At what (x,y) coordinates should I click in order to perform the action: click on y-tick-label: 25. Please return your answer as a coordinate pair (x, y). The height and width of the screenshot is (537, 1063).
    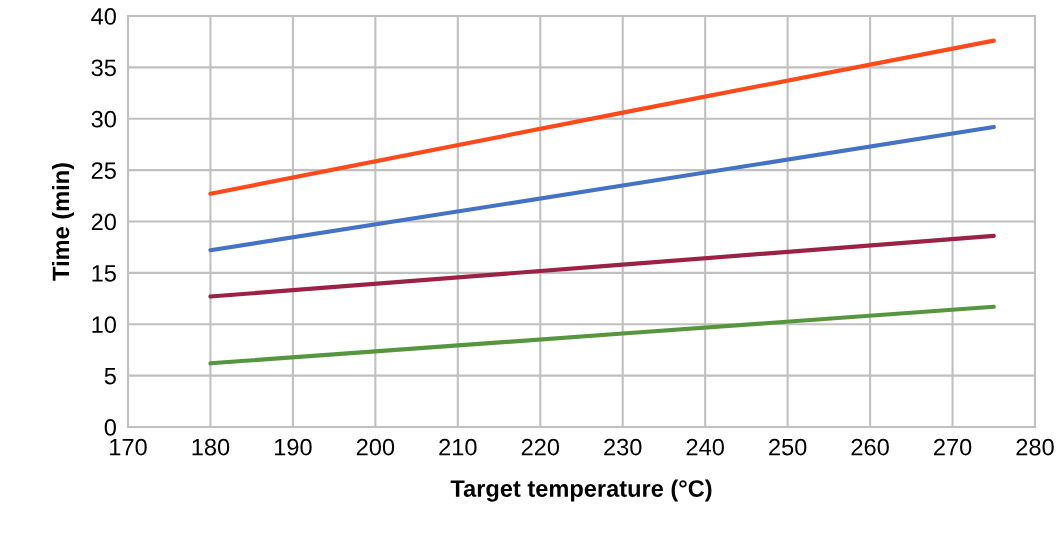
    Looking at the image, I should click on (103, 170).